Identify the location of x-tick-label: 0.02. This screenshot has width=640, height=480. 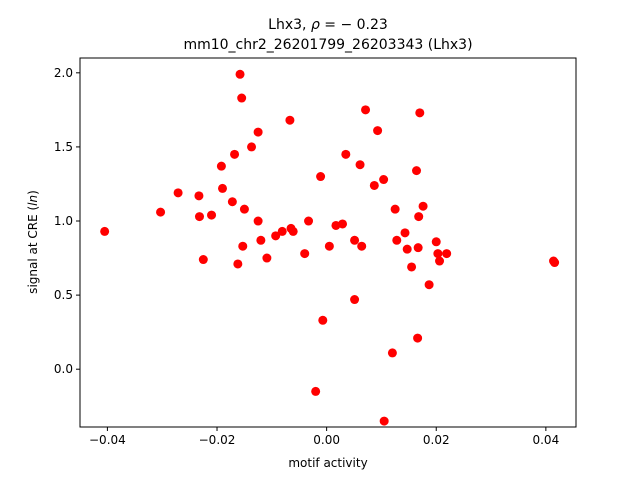
(436, 440).